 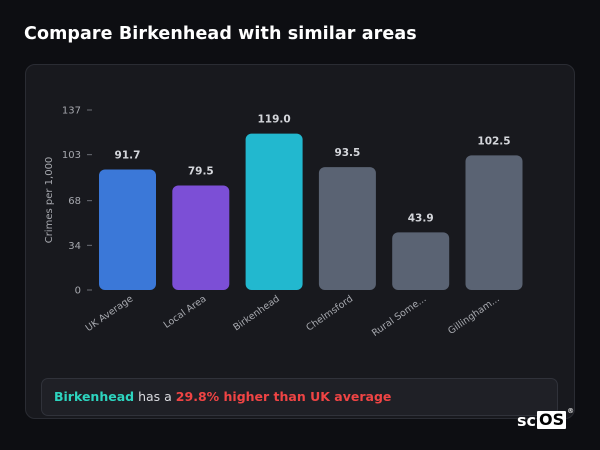 I want to click on logo-prefix: sc, so click(x=527, y=420).